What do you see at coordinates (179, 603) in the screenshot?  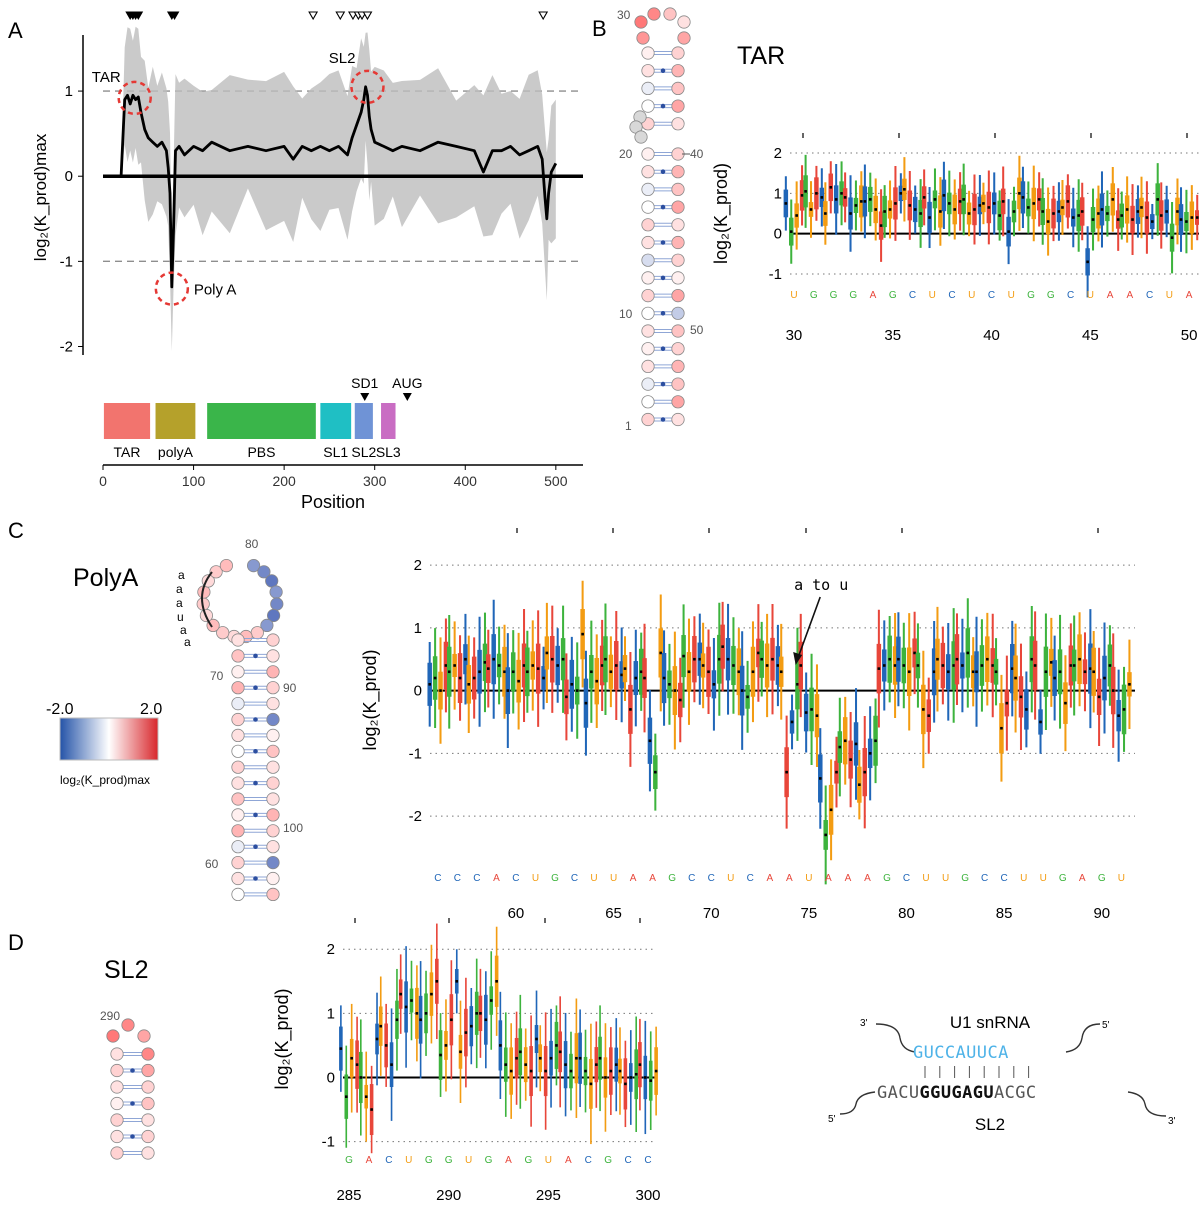 I see `polya-bracket-letter: a` at bounding box center [179, 603].